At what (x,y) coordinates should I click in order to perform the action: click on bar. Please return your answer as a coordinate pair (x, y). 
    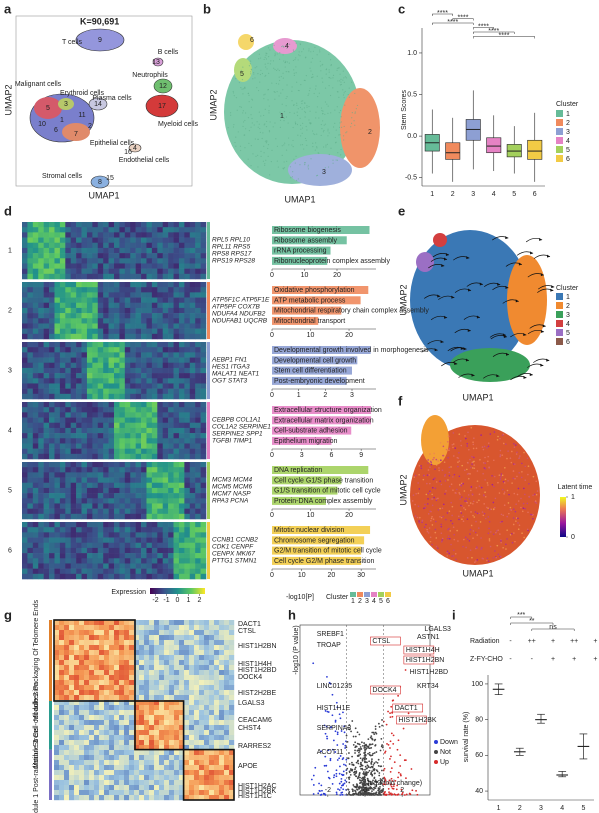
    Looking at the image, I should click on (320, 290).